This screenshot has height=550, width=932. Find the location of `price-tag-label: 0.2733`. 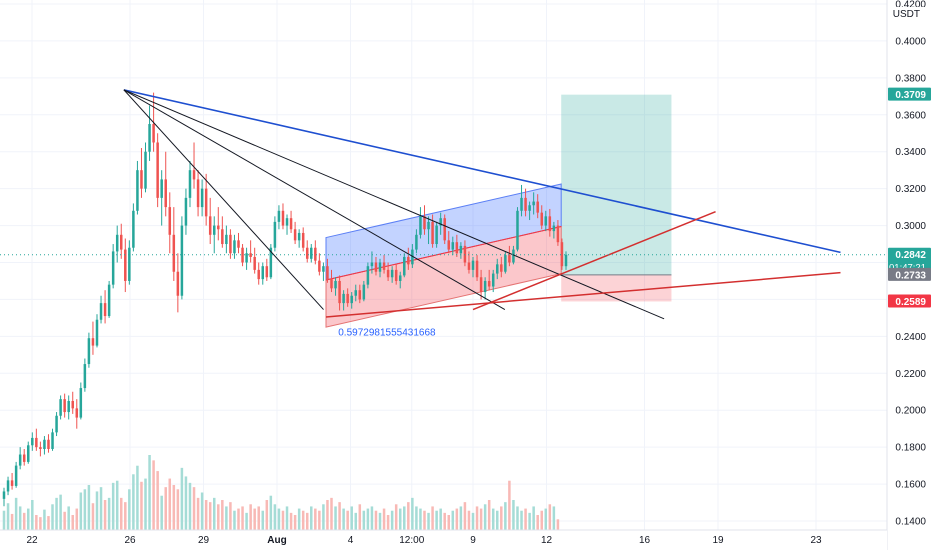

price-tag-label: 0.2733 is located at coordinates (910, 275).